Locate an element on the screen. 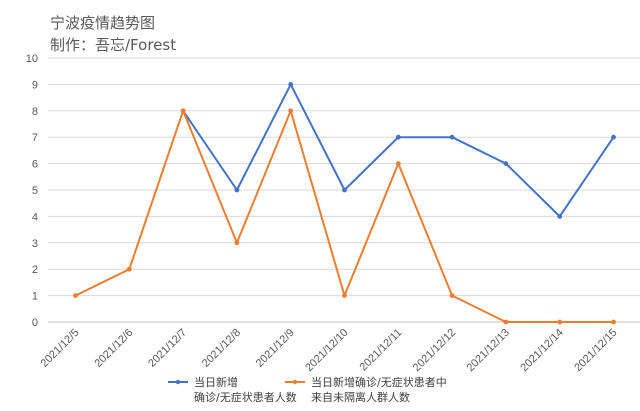  x-tick-label: 2021/12/9 is located at coordinates (275, 348).